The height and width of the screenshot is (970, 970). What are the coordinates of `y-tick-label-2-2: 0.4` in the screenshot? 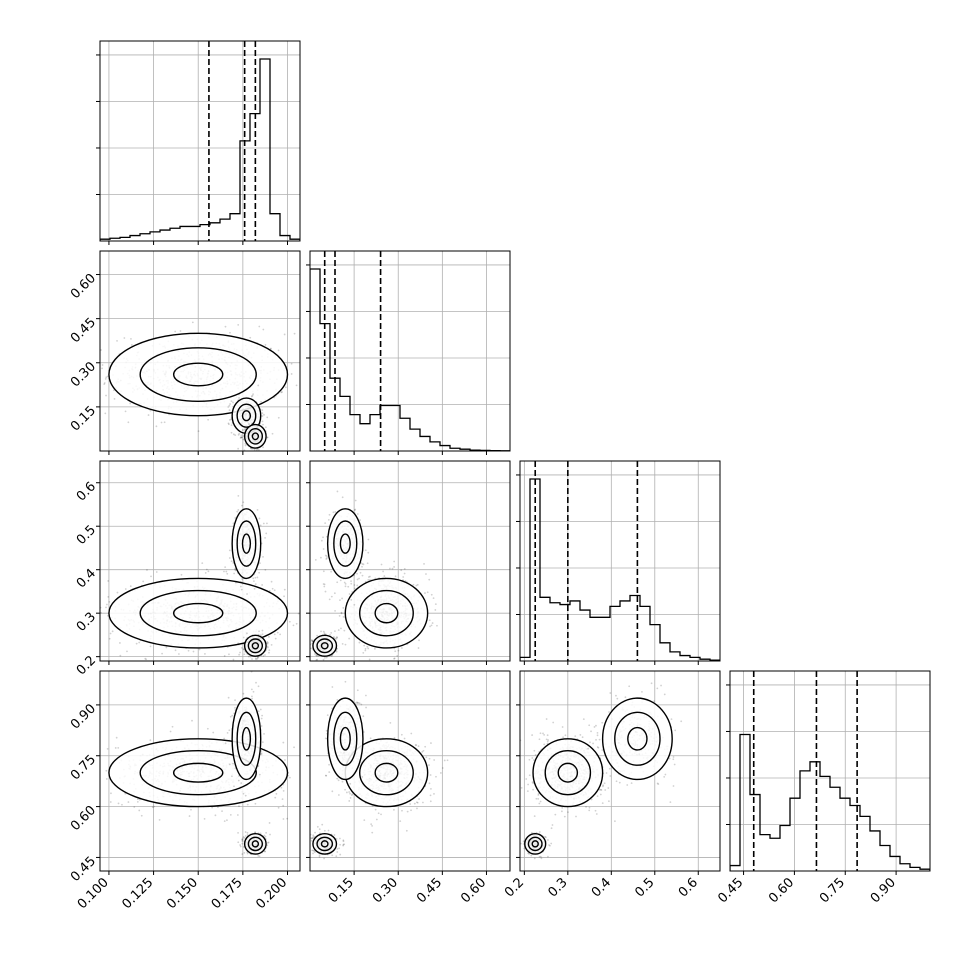 It's located at (86, 578).